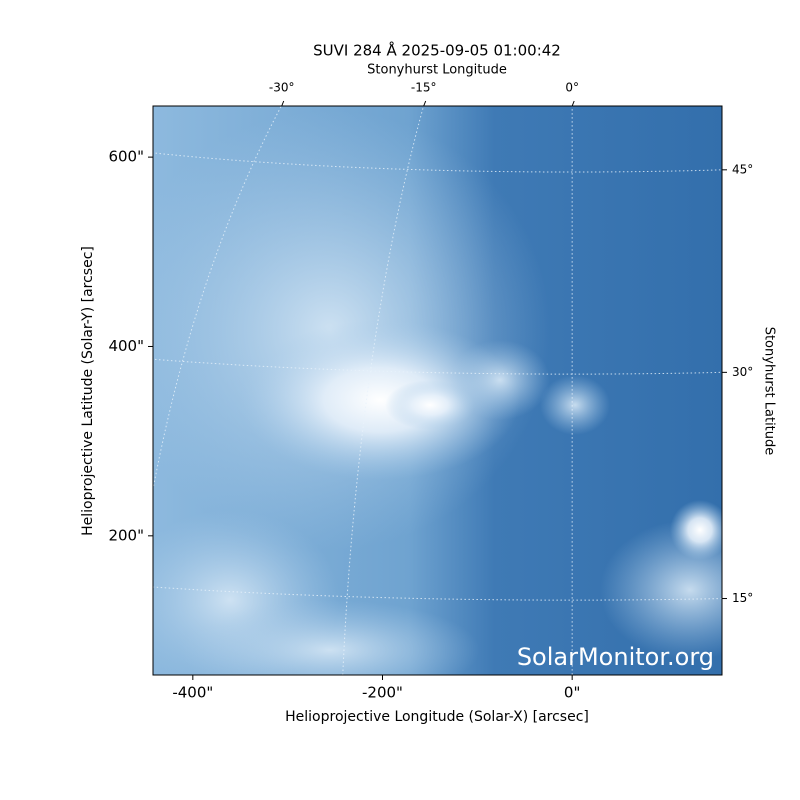  What do you see at coordinates (437, 70) in the screenshot?
I see `x2-label: Stonyhurst Longitude` at bounding box center [437, 70].